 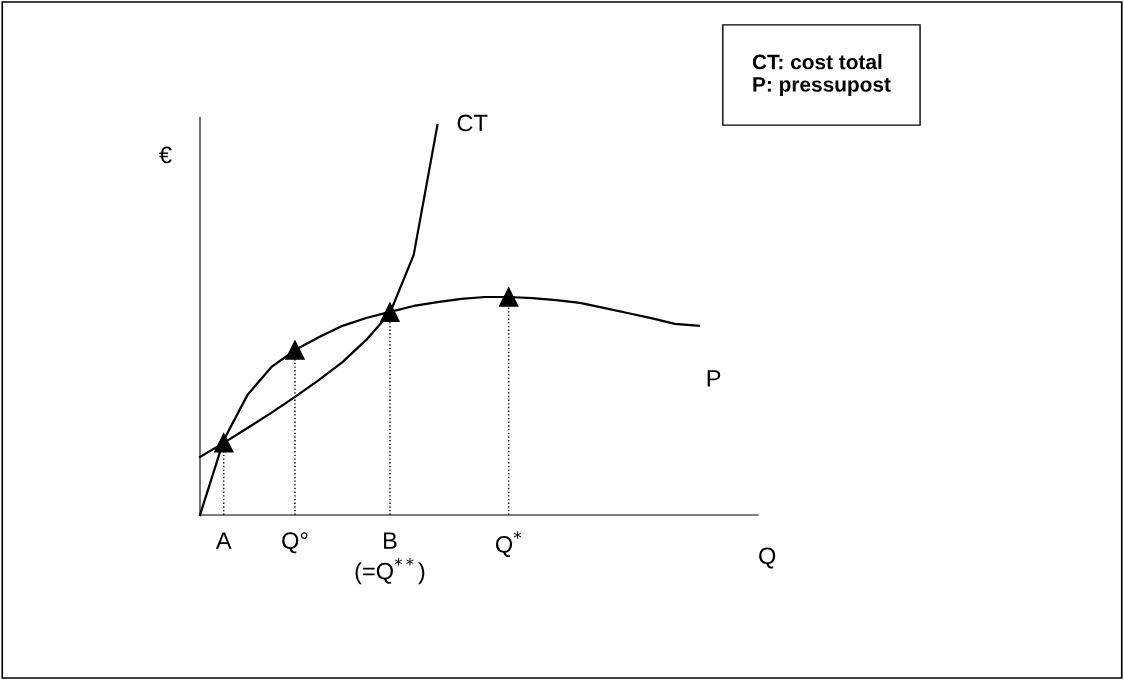 What do you see at coordinates (508, 544) in the screenshot?
I see `x-tick-label: Q$^{*}$` at bounding box center [508, 544].